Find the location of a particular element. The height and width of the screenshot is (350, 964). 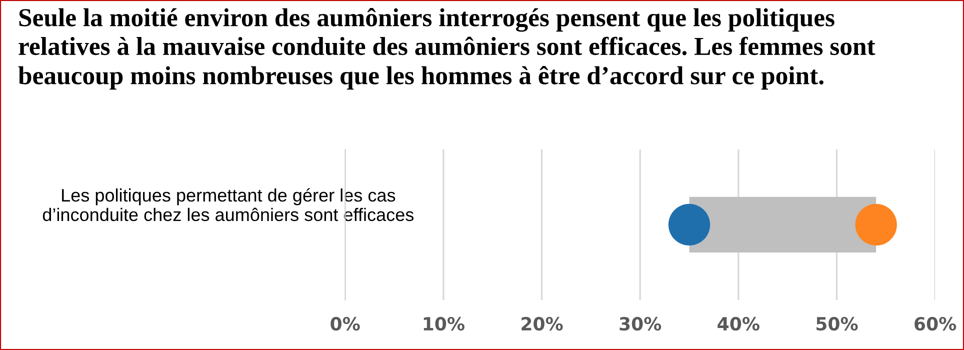

x-tick-label: 10% is located at coordinates (444, 323).